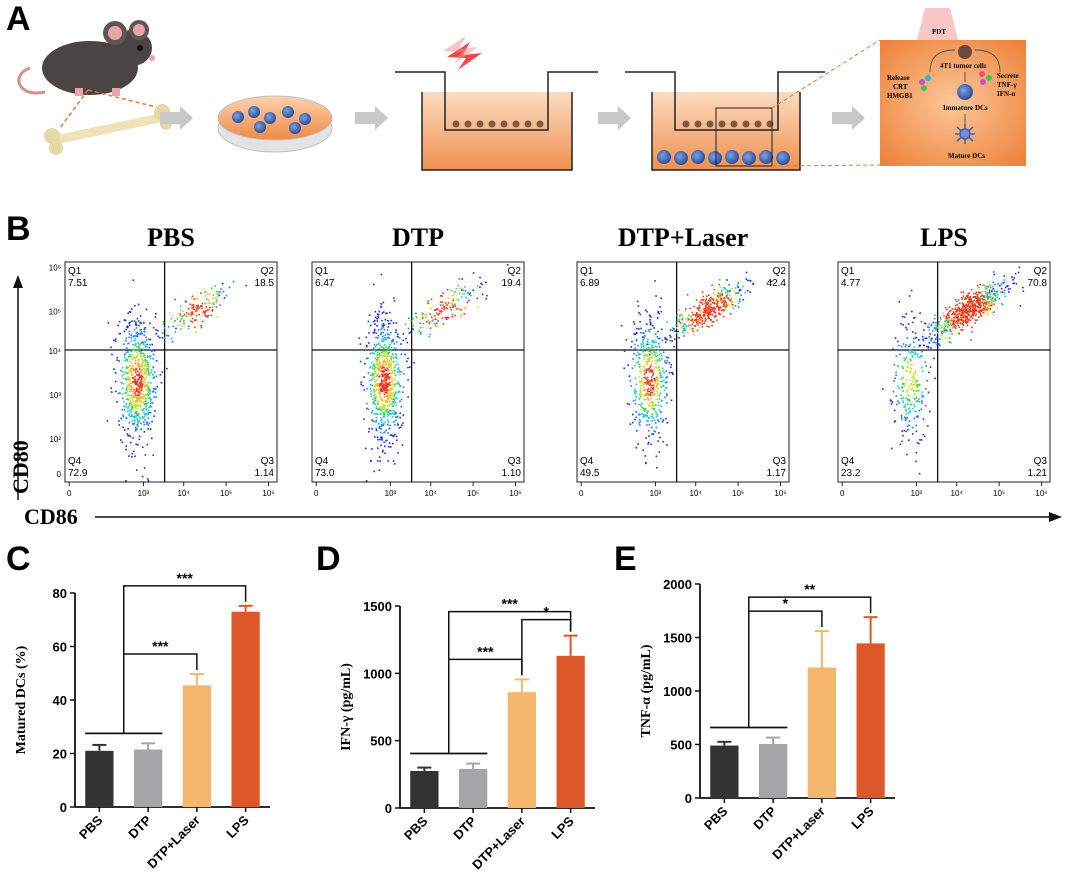 This screenshot has height=888, width=1065. I want to click on panel-label-a: A, so click(18, 19).